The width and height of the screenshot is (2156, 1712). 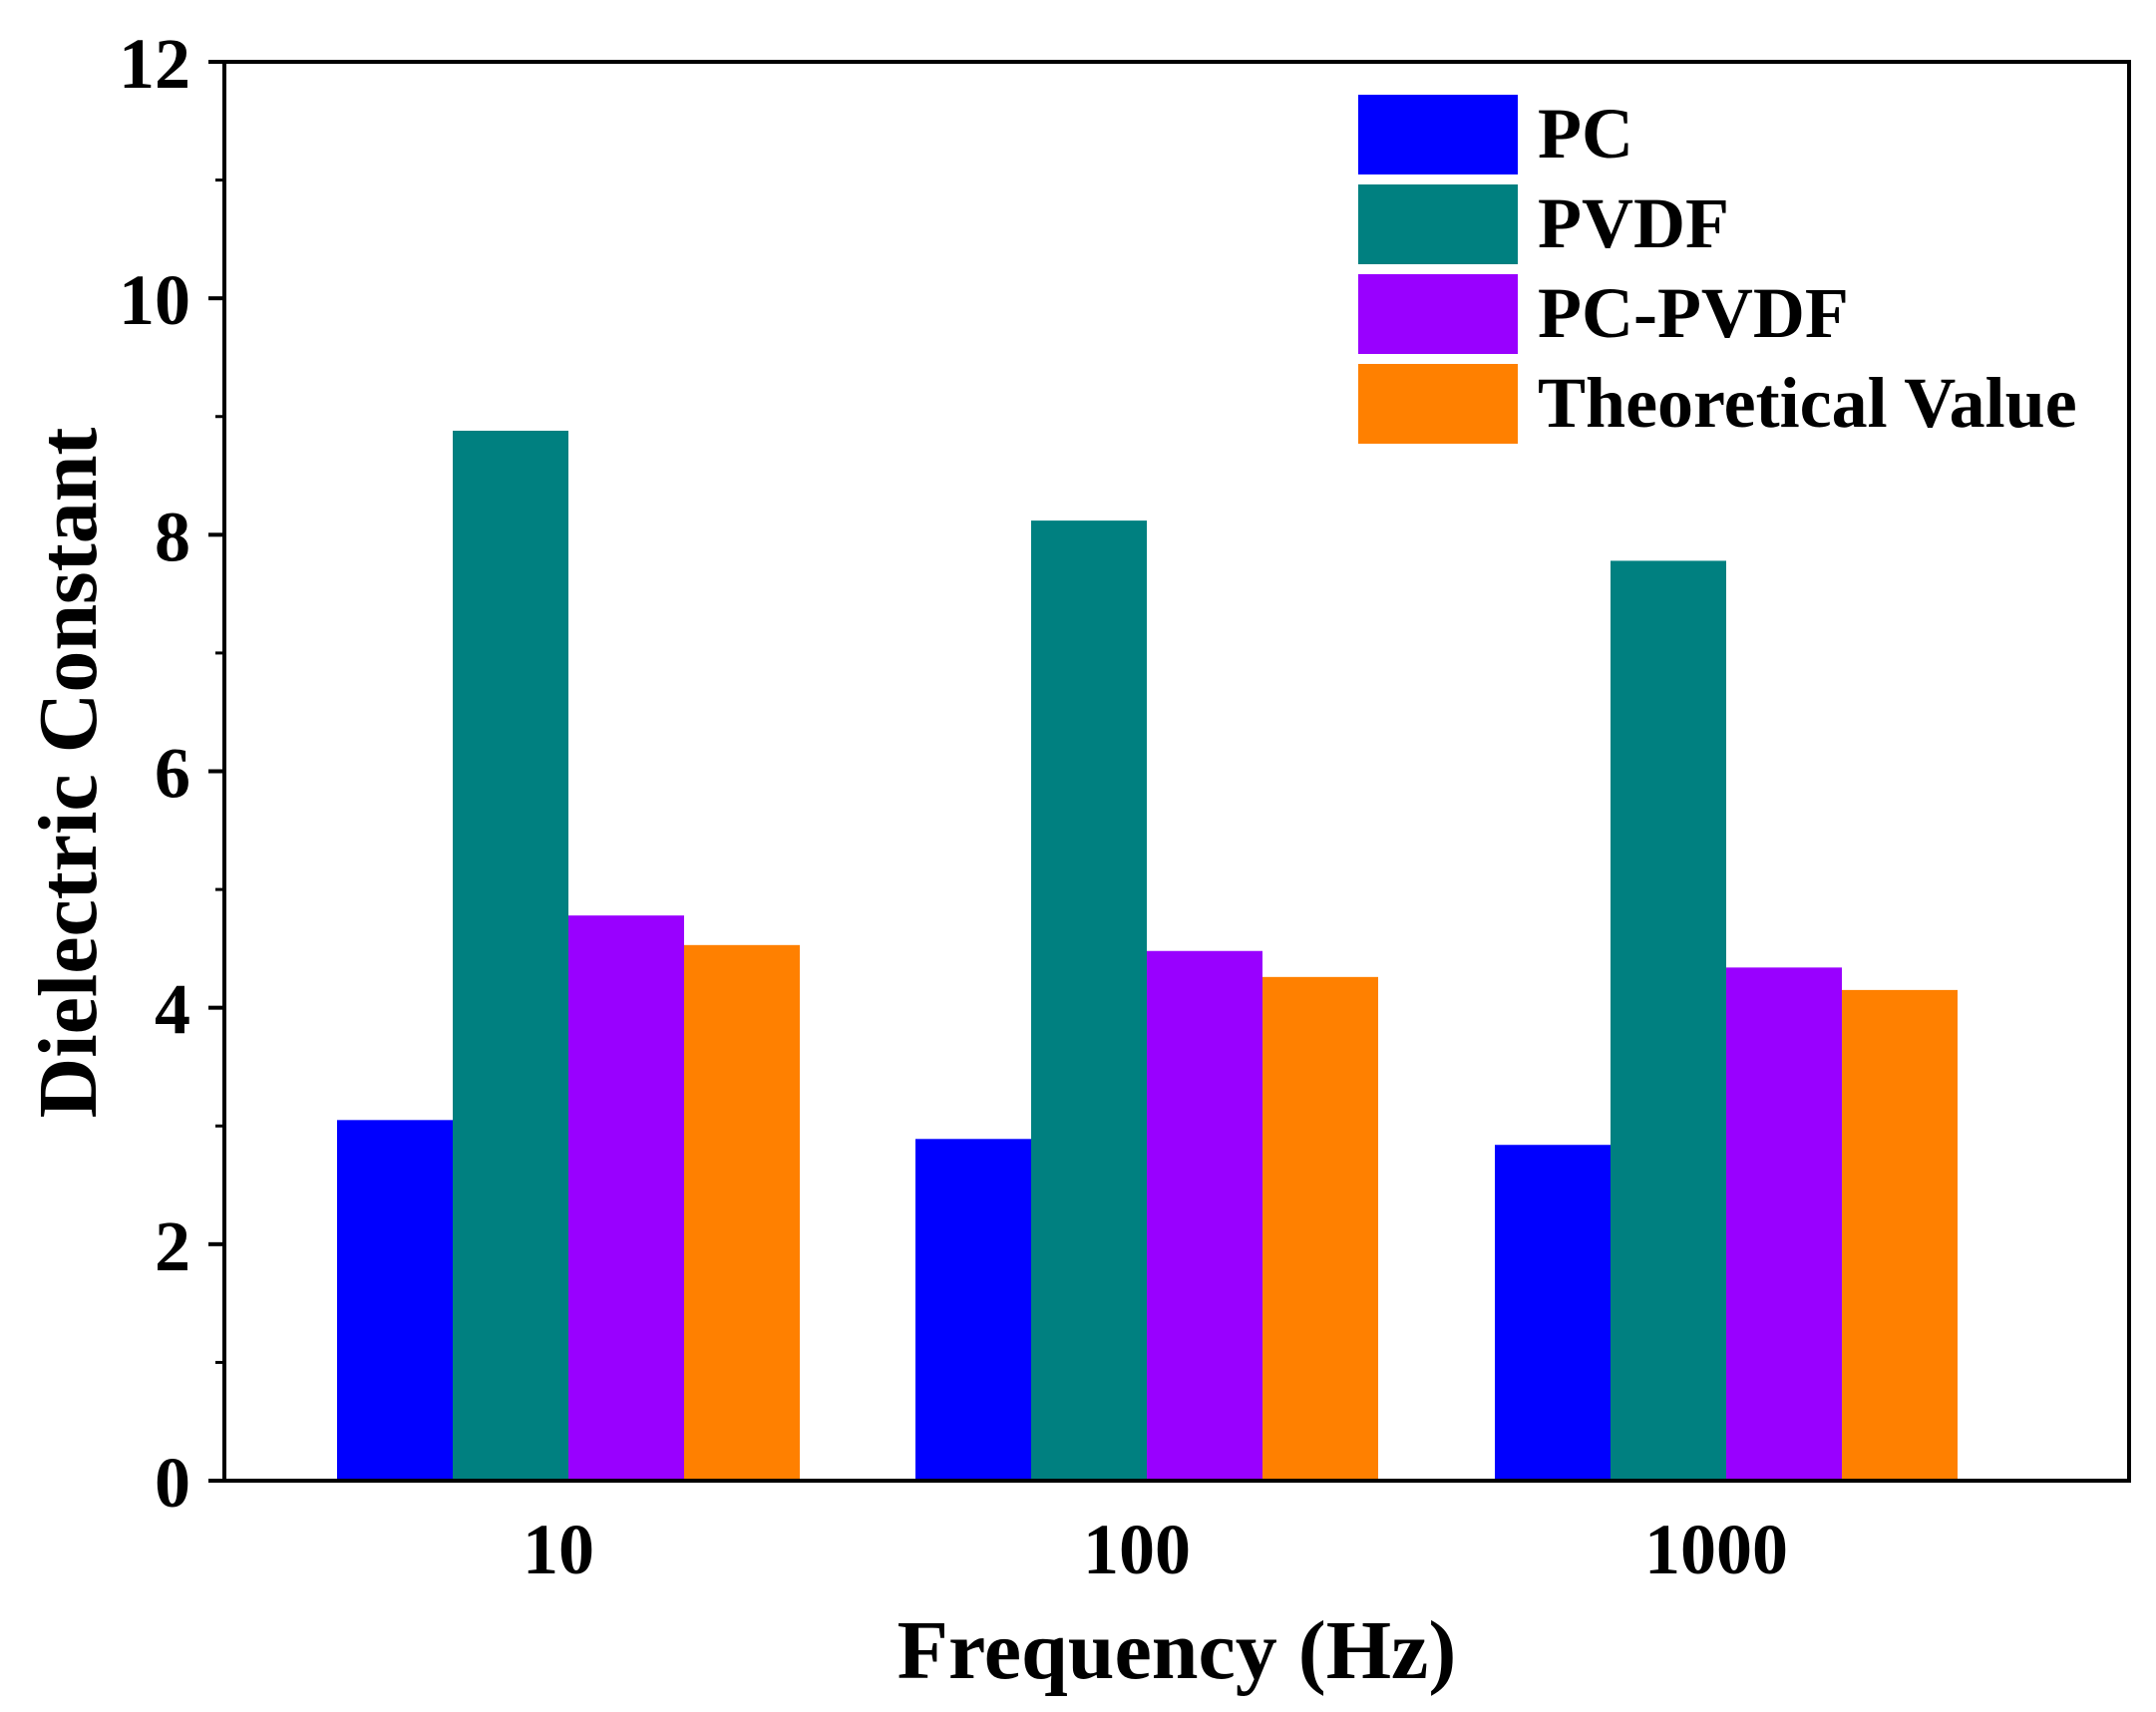 I want to click on legend-swatch-pc-pvdf, so click(x=1438, y=314).